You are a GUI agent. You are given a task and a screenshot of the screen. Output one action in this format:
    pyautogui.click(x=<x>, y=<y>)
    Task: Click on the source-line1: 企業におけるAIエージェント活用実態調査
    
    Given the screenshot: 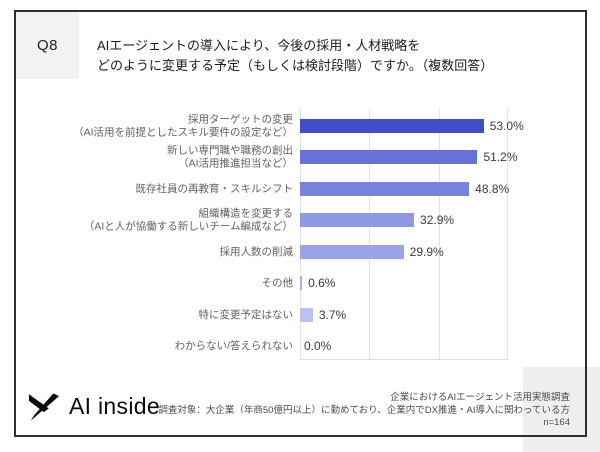 What is the action you would take?
    pyautogui.click(x=480, y=397)
    